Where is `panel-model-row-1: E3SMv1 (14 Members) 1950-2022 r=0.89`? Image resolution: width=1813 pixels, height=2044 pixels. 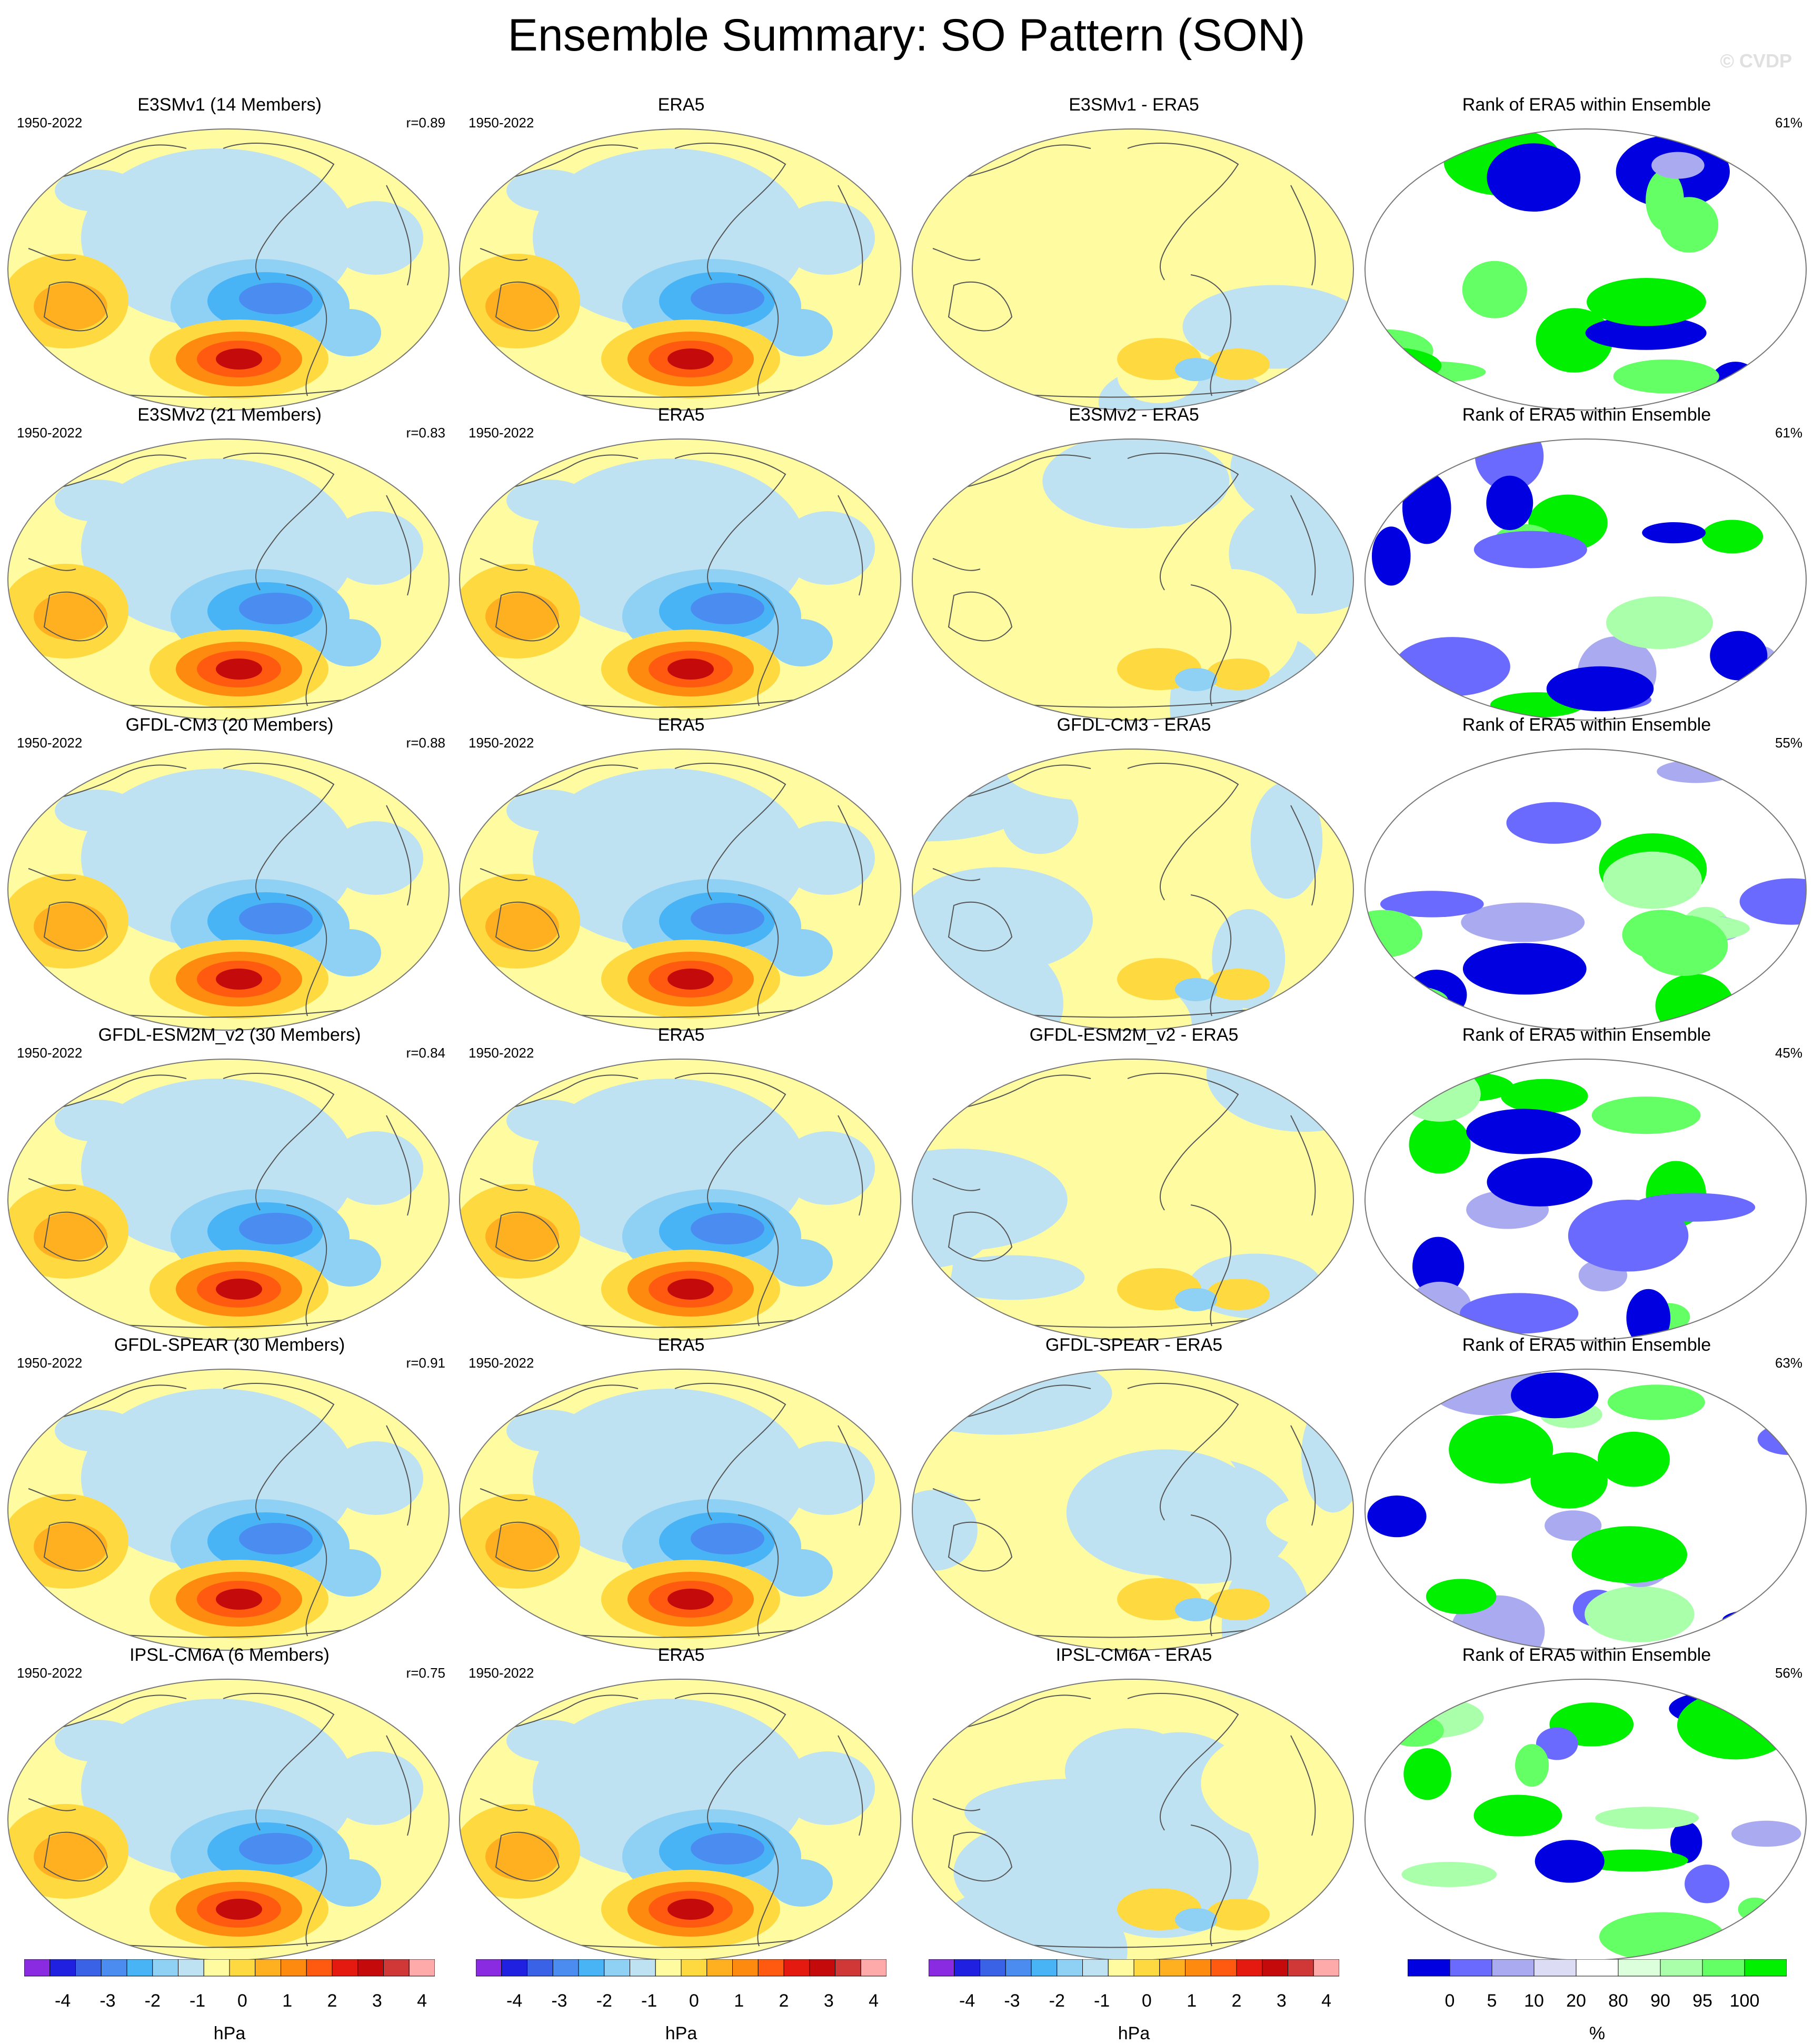 panel-model-row-1: E3SMv1 (14 Members) 1950-2022 r=0.89 is located at coordinates (229, 254).